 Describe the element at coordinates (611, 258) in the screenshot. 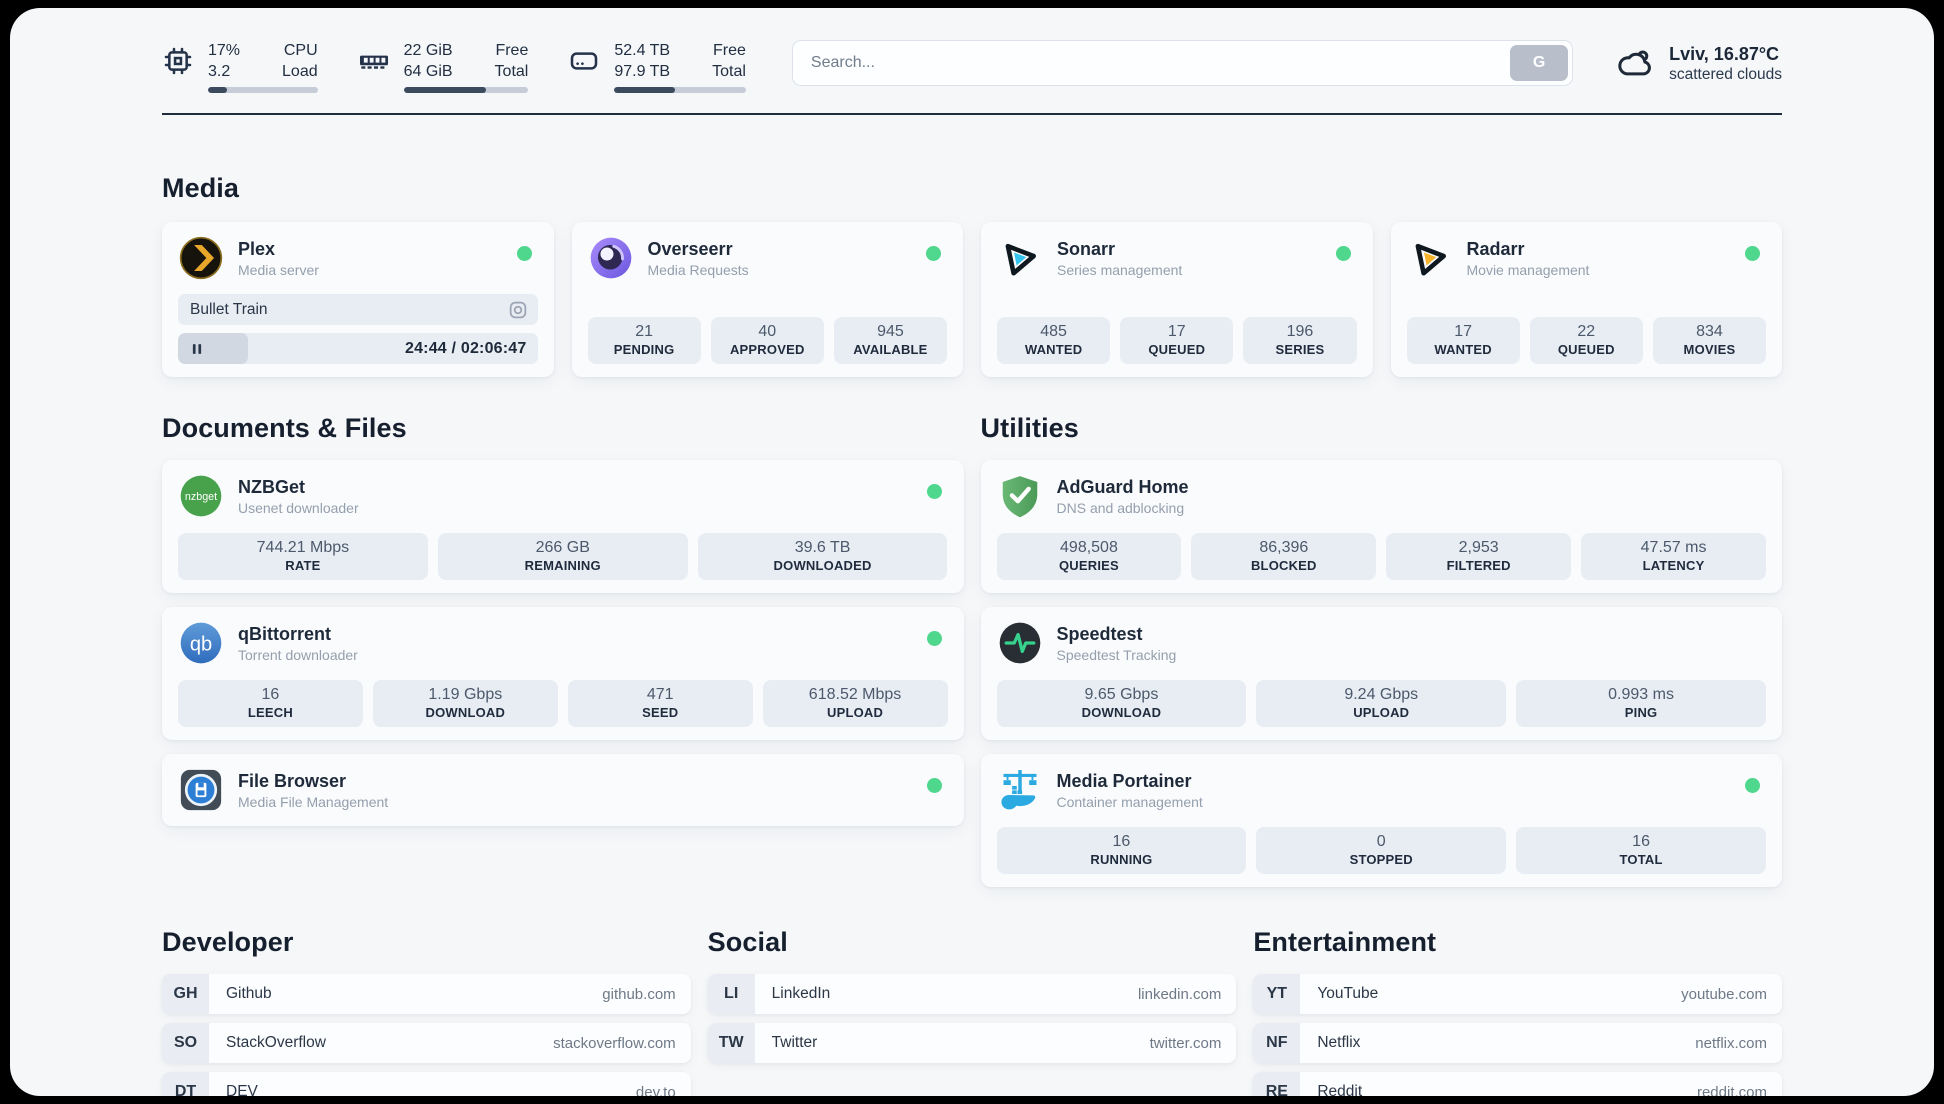

I see `overseerr-icon` at that location.